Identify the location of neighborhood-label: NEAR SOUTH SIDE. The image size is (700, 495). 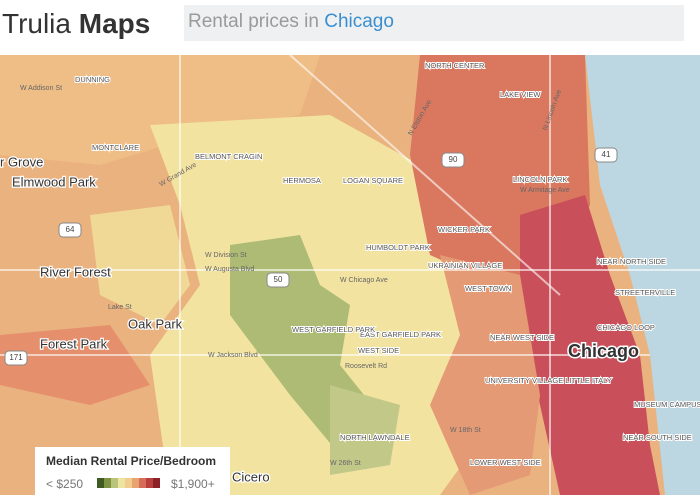
(657, 437).